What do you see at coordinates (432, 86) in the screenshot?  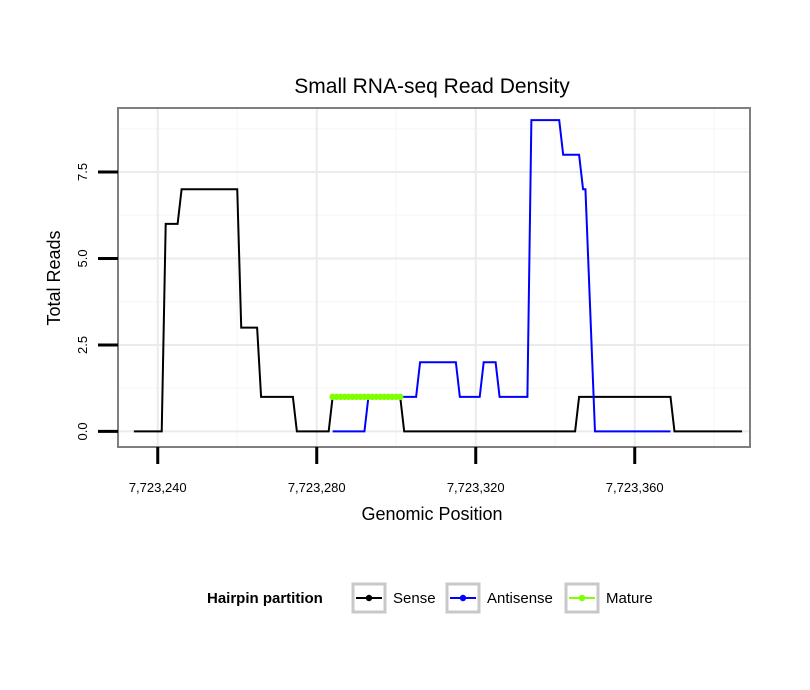 I see `chart-title: Small RNA-seq Read Density` at bounding box center [432, 86].